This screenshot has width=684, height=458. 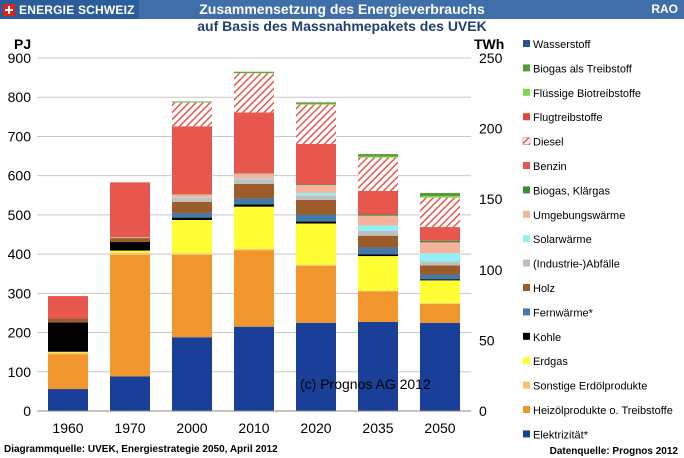 I want to click on x-tick-label: 1970, so click(x=129, y=428).